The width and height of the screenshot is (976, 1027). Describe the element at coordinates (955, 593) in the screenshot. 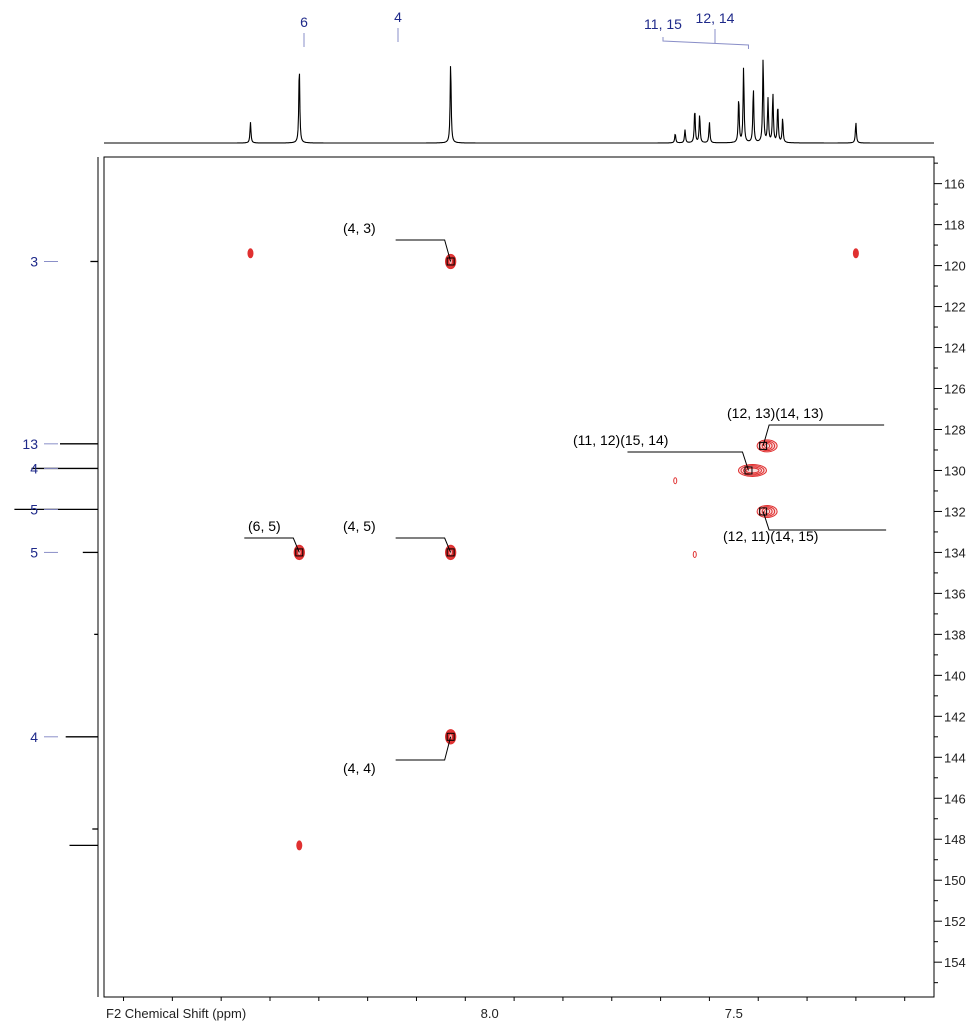

I see `y-tick-label: 136` at that location.